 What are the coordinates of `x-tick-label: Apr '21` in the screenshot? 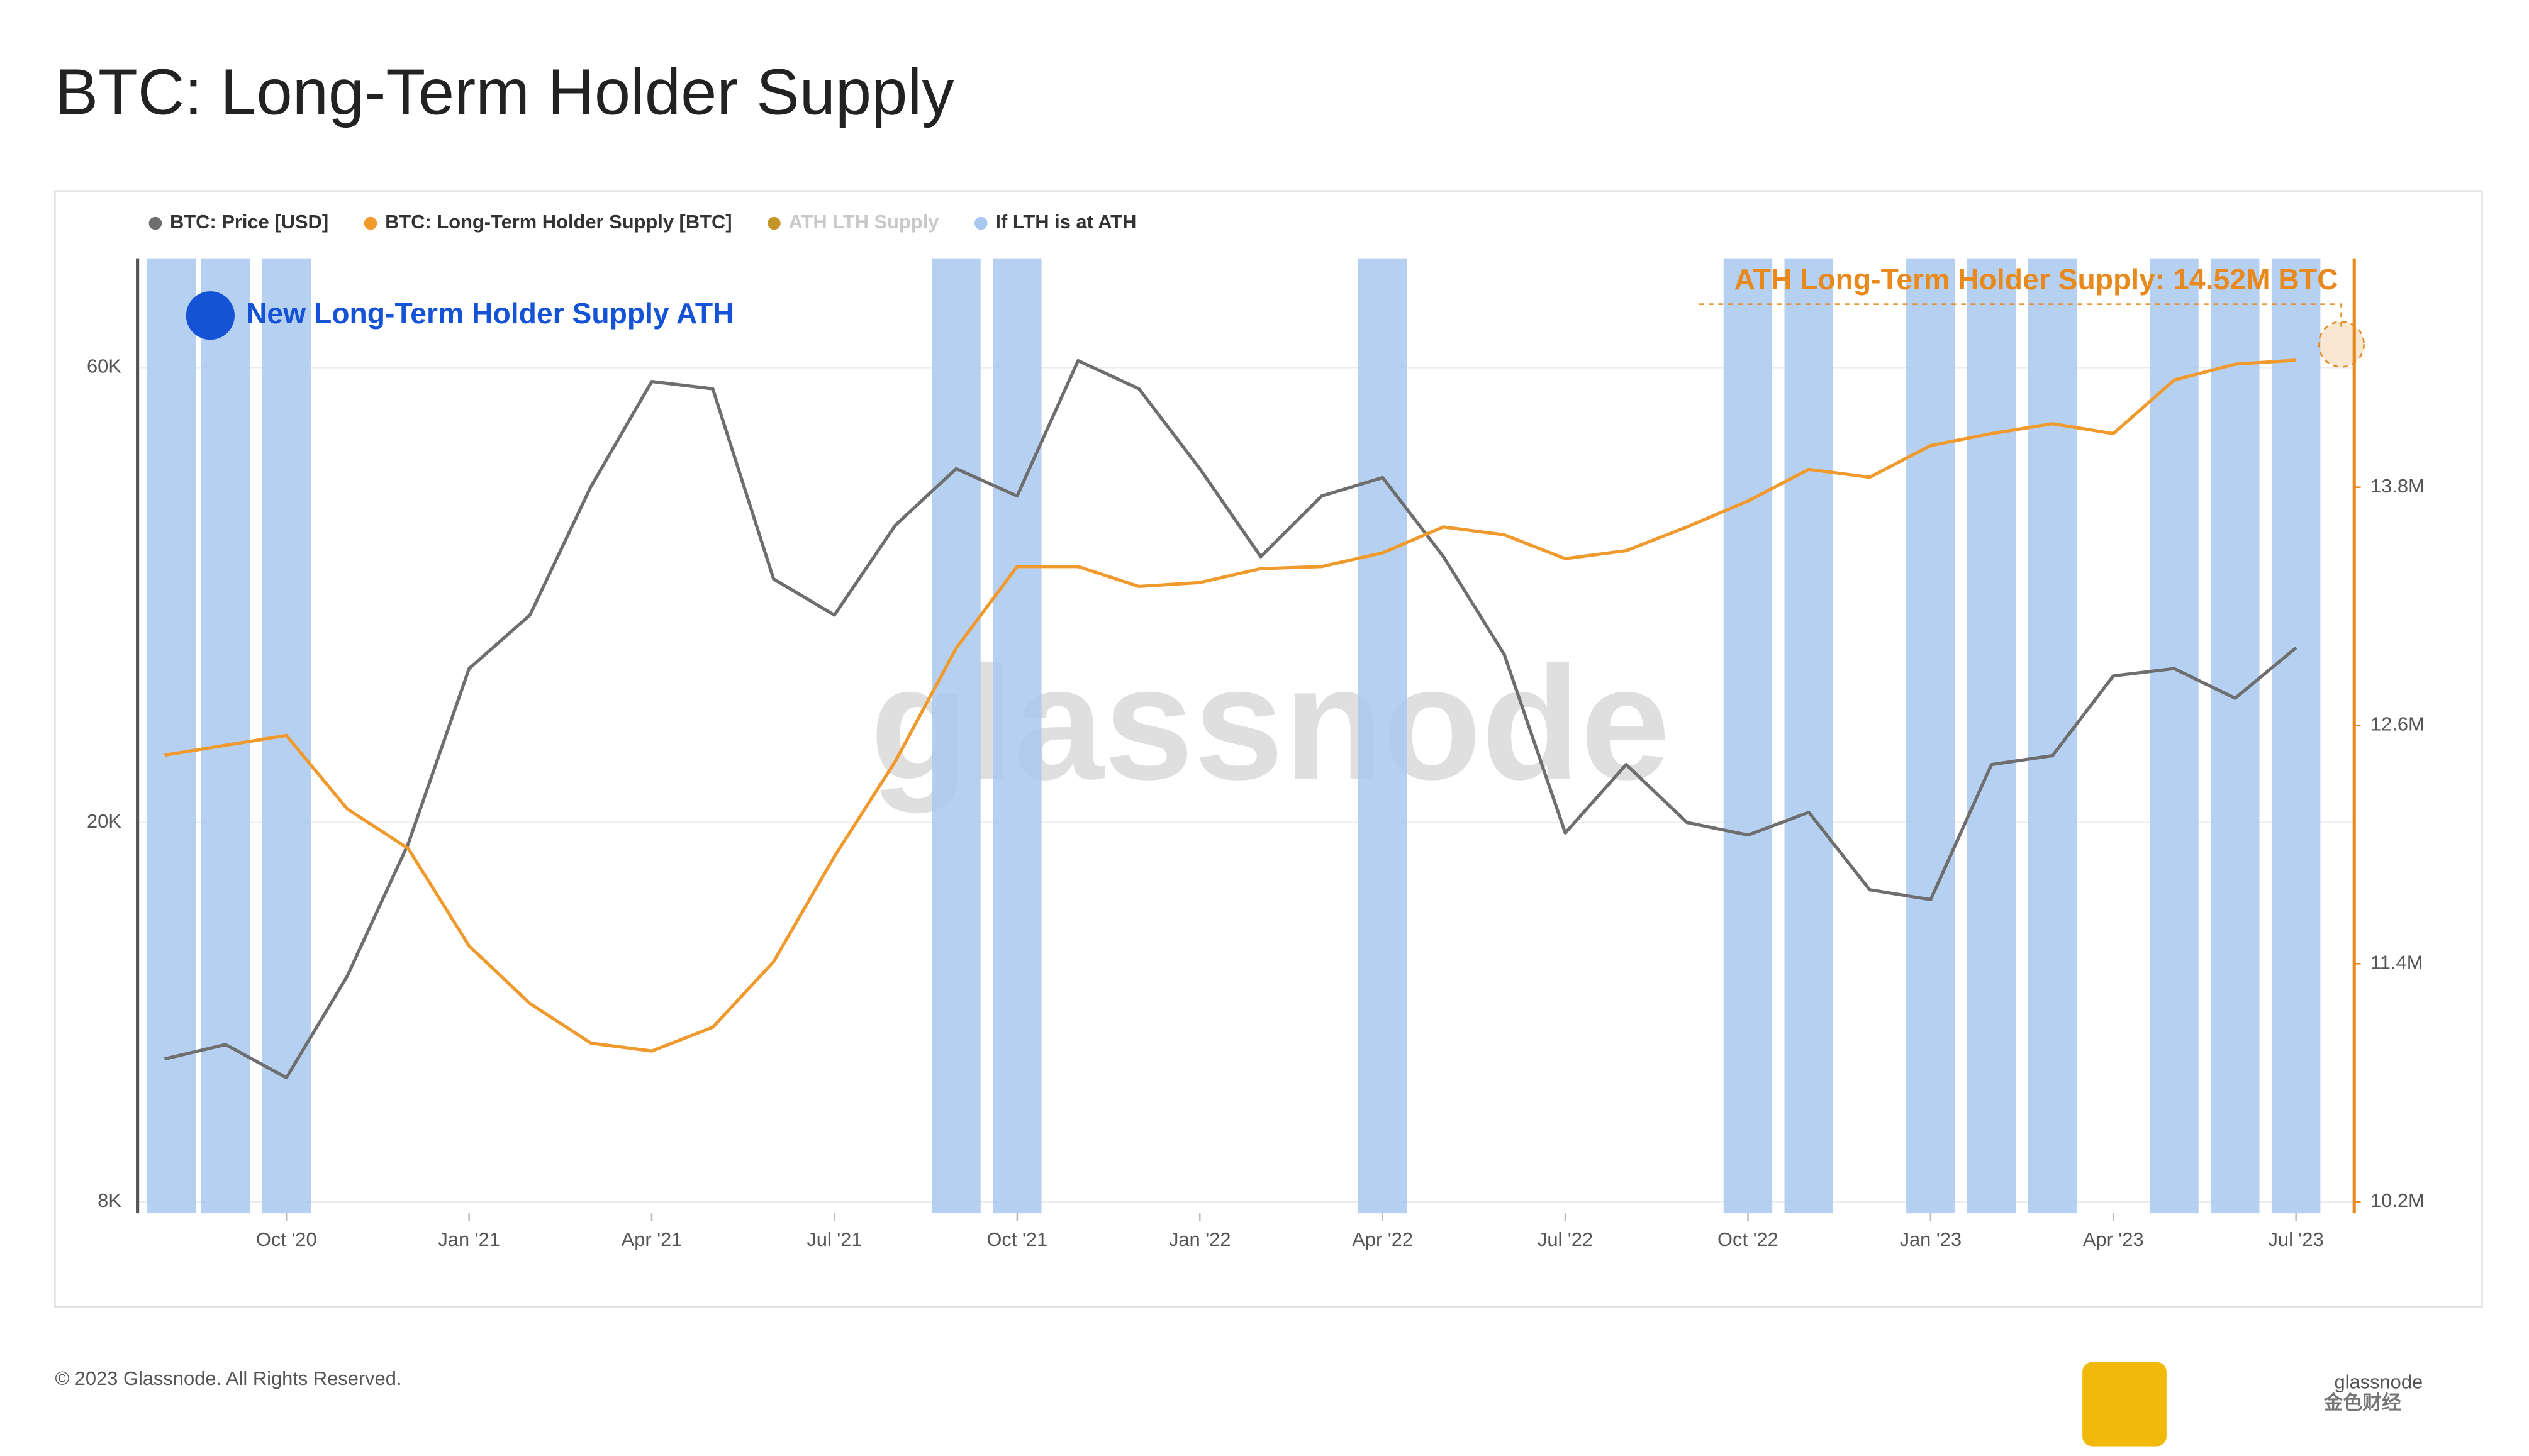 It's located at (652, 1239).